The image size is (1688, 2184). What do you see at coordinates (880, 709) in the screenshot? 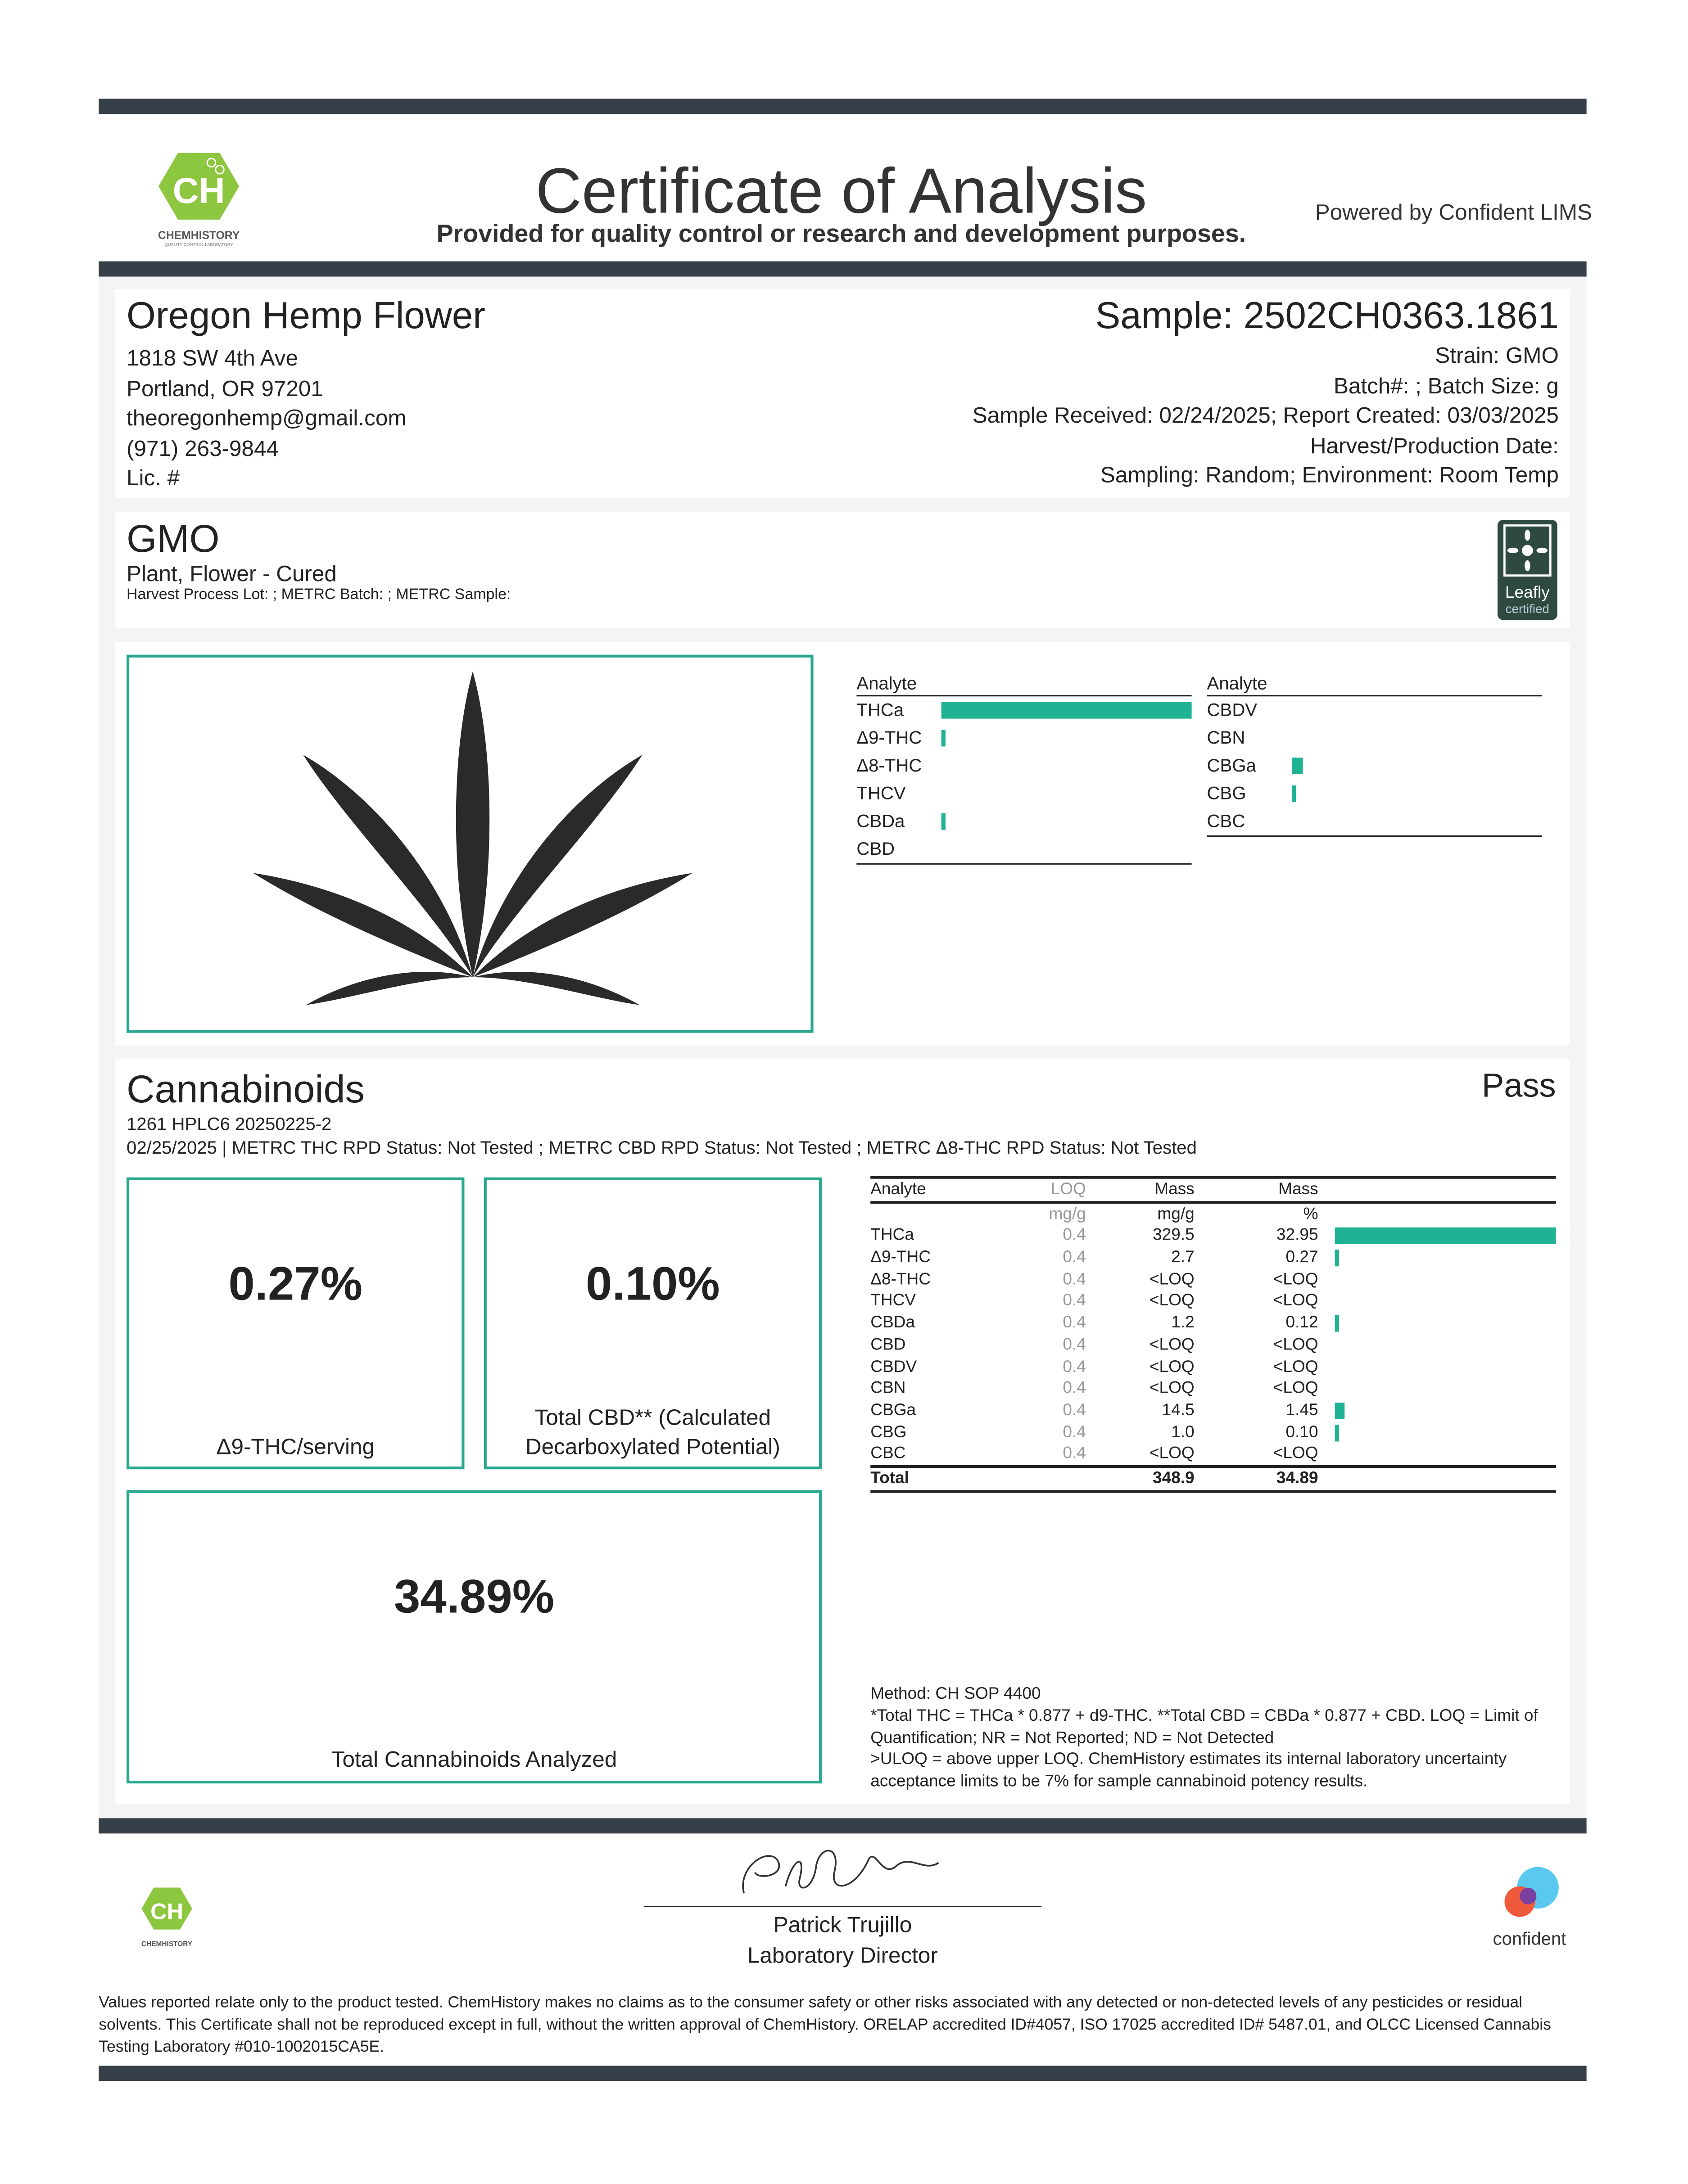
I see `analyte-name: THCa` at bounding box center [880, 709].